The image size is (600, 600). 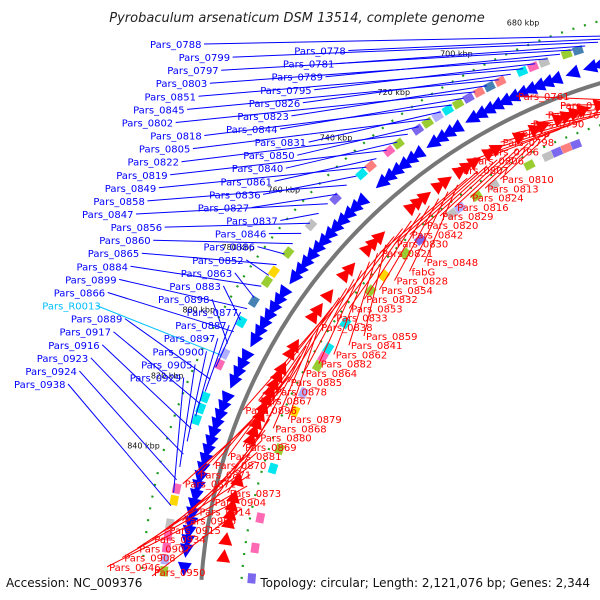 I want to click on forward-gene-label: Pars_0887, so click(x=200, y=326).